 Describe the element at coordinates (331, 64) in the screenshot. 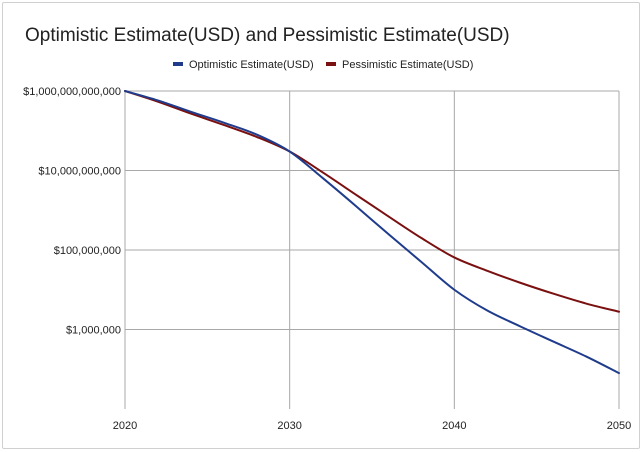

I see `legend-swatch-pessimistic` at that location.